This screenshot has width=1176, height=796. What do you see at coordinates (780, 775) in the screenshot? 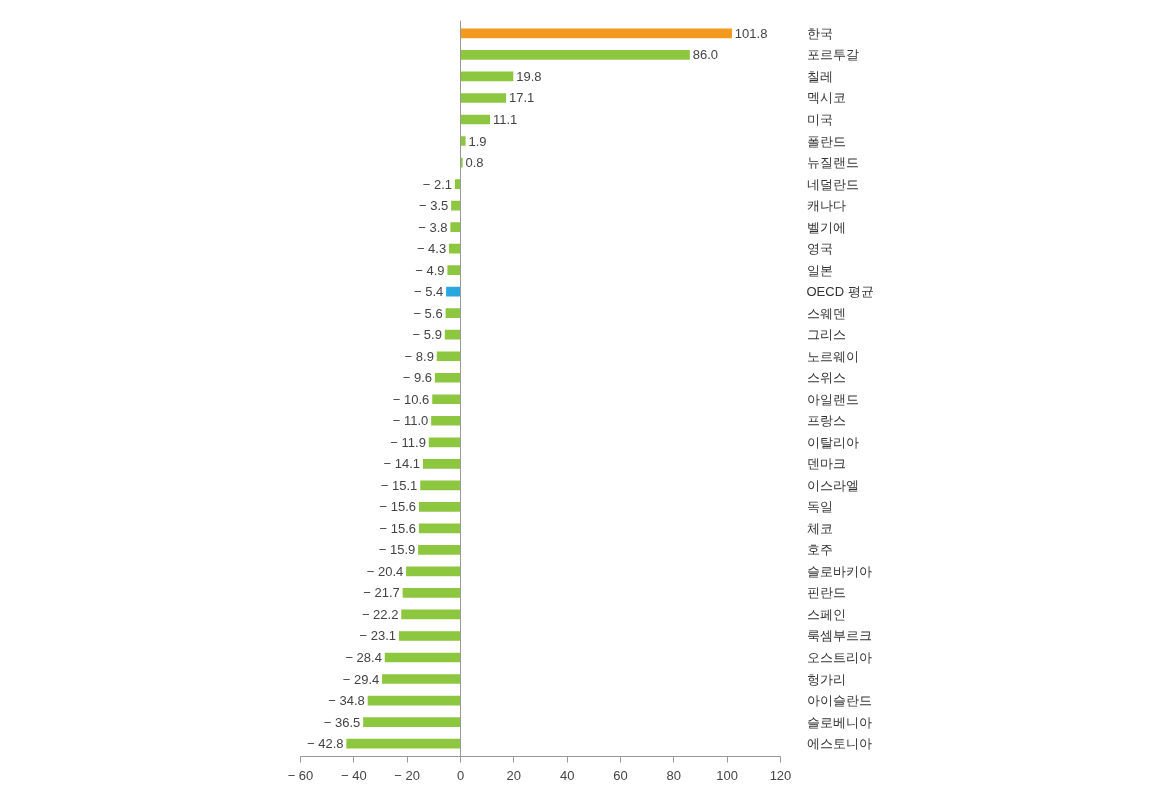
I see `x-tick-label: 120` at bounding box center [780, 775].